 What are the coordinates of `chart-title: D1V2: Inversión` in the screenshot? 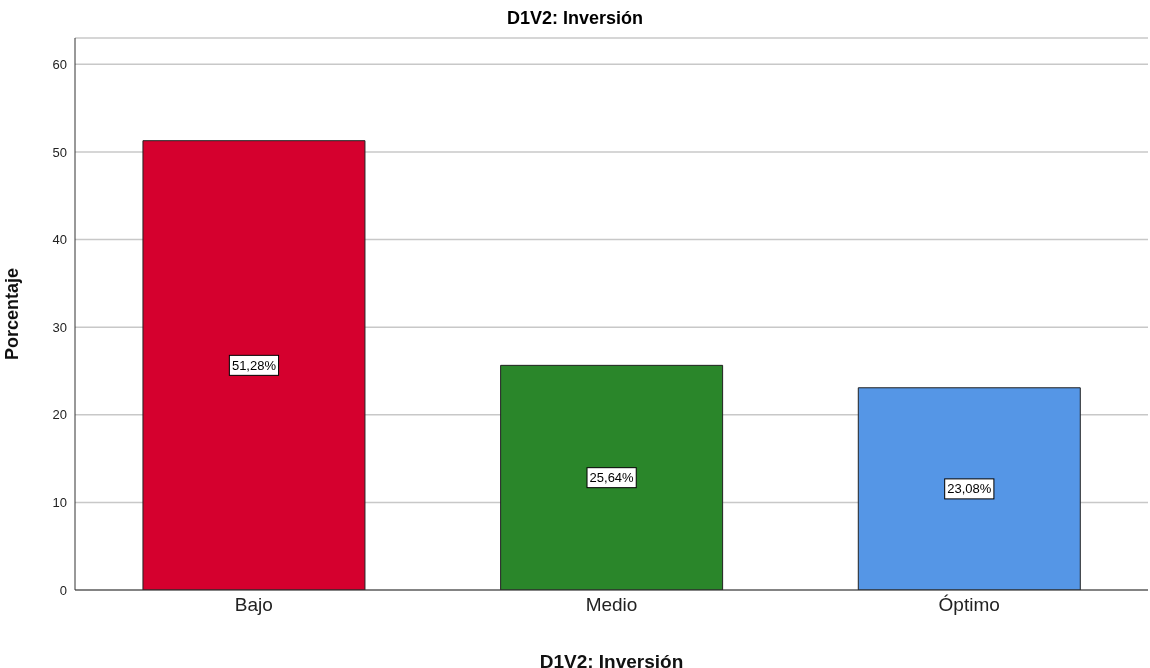 It's located at (574, 18).